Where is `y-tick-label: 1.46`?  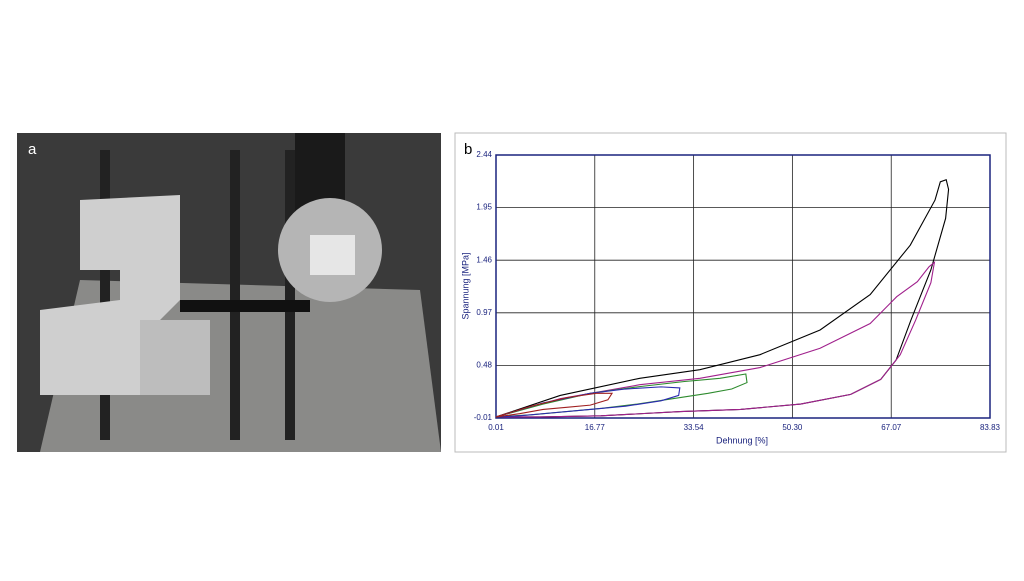 y-tick-label: 1.46 is located at coordinates (484, 259).